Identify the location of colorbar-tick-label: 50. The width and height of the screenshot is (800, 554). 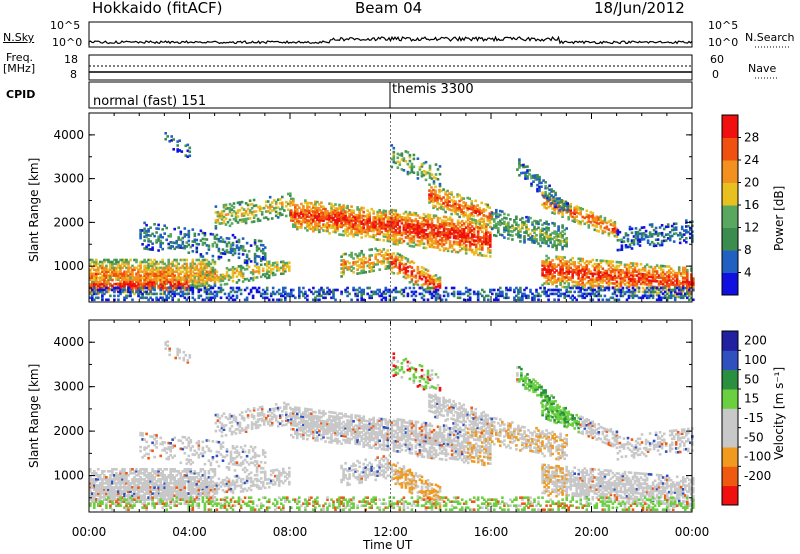
(751, 379).